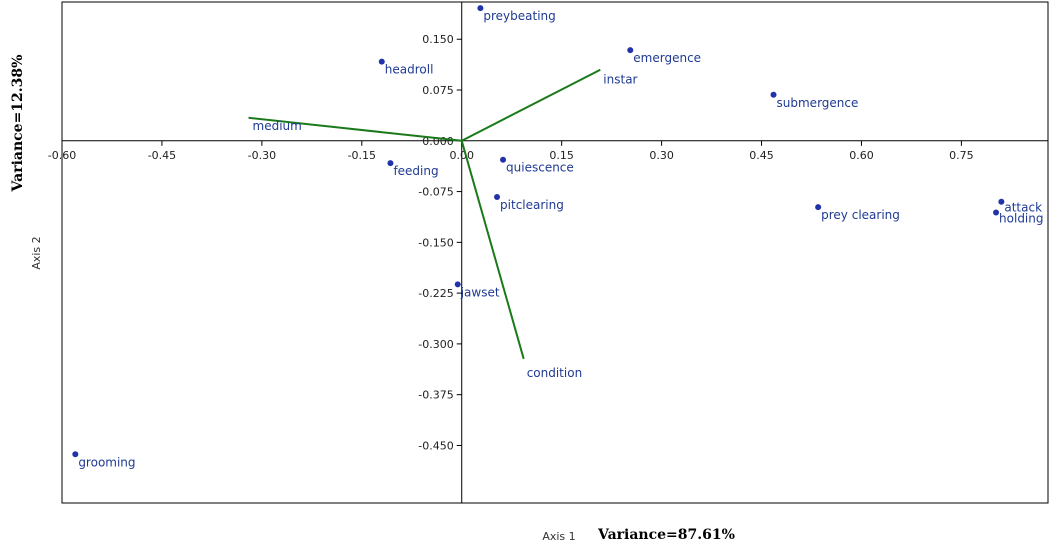 Image resolution: width=1050 pixels, height=549 pixels. Describe the element at coordinates (540, 168) in the screenshot. I see `point-label-quiescence: quiescence` at that location.